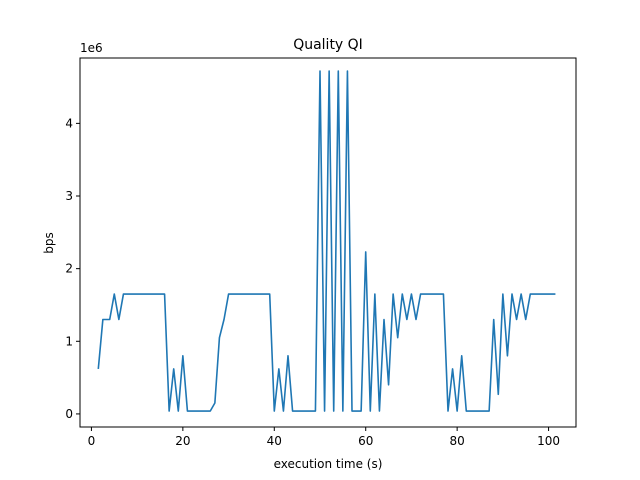  What do you see at coordinates (69, 341) in the screenshot?
I see `y-tick-label: 1` at bounding box center [69, 341].